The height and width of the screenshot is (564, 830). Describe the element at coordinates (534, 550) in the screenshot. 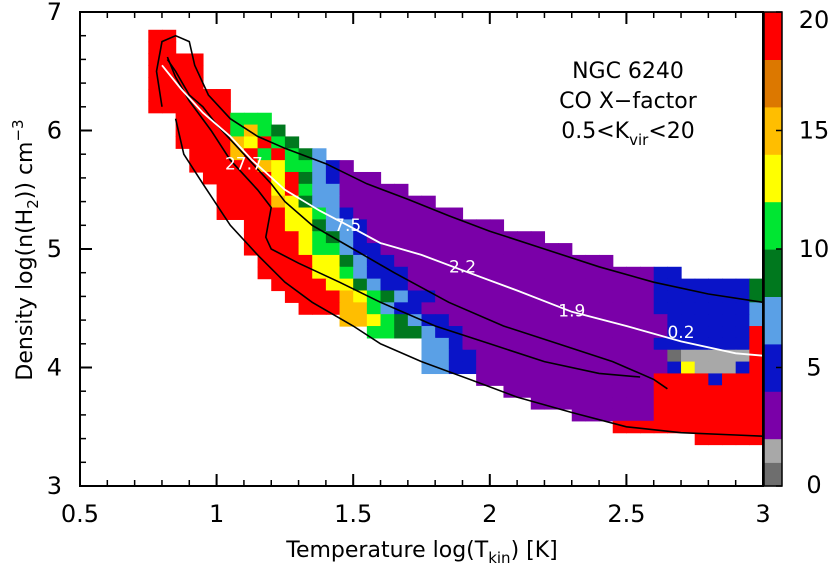

I see `x-axis-title-tail: ) [K]` at that location.